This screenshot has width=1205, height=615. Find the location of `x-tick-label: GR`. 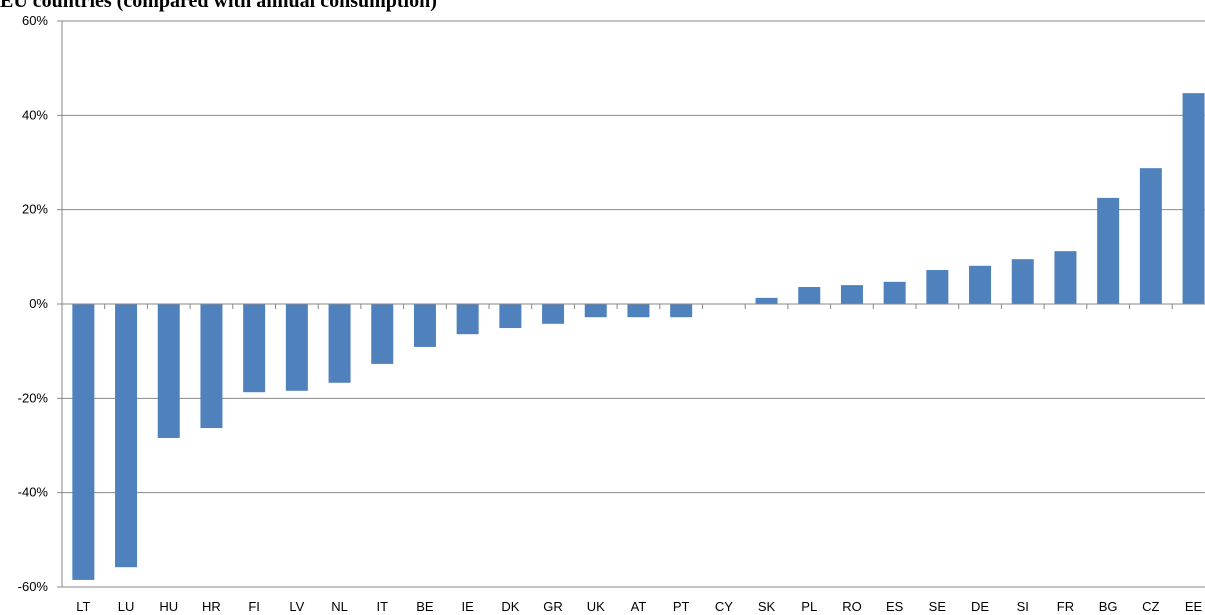

x-tick-label: GR is located at coordinates (553, 606).